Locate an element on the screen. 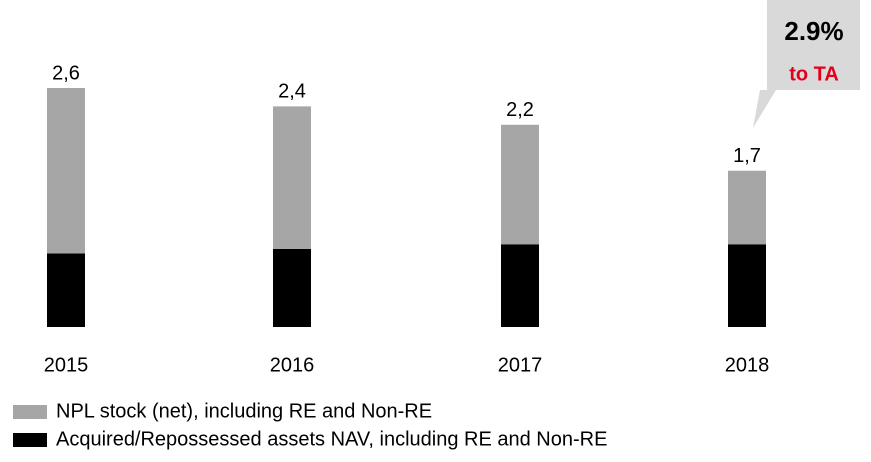 This screenshot has width=871, height=462. callout-box is located at coordinates (806, 64).